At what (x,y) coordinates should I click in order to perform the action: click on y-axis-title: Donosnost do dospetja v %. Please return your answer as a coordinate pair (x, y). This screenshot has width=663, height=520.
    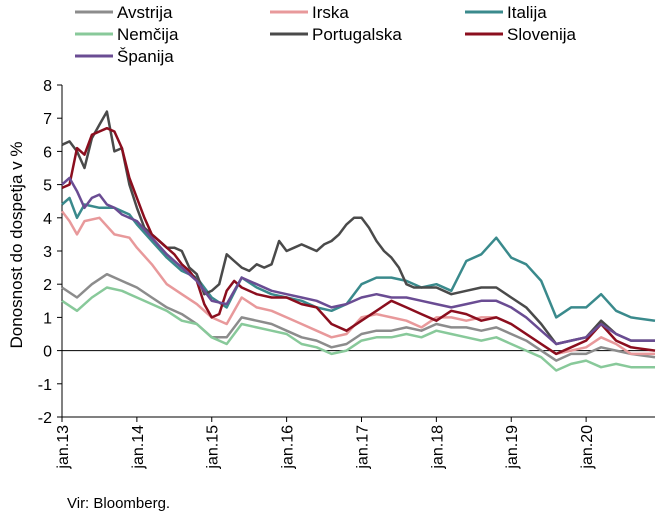
    Looking at the image, I should click on (16, 245).